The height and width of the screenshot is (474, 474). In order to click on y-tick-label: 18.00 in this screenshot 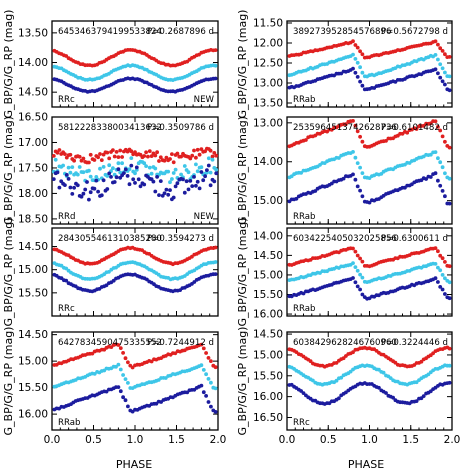, I will do `click(33, 194)`.